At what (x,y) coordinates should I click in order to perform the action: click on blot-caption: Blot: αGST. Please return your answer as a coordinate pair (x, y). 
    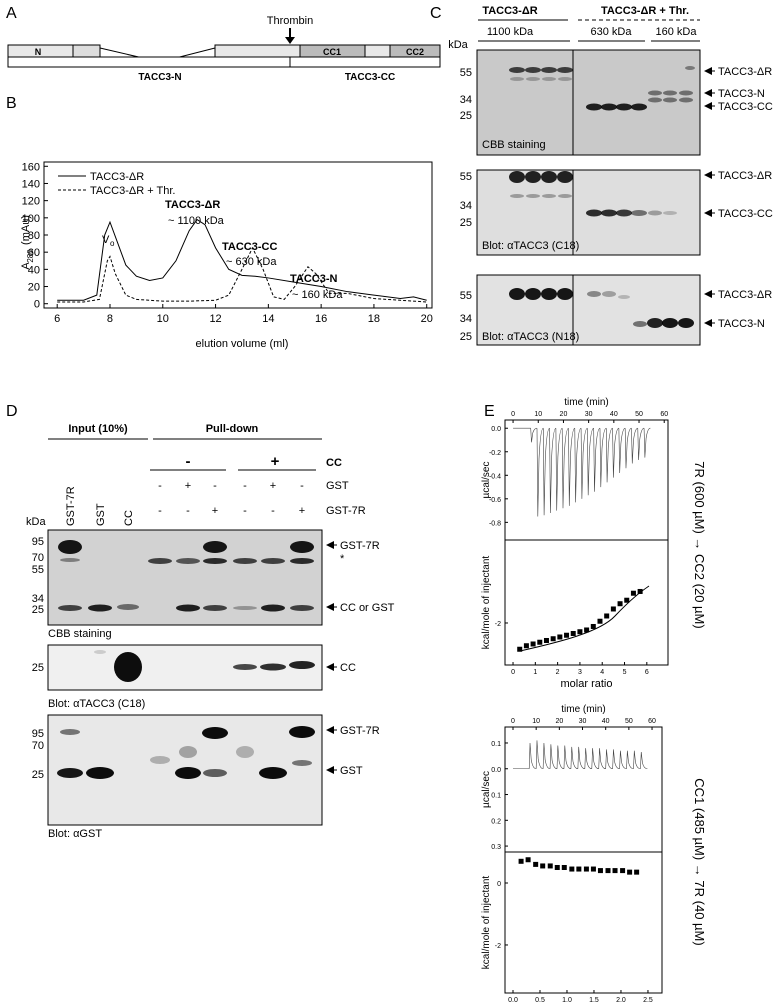
    Looking at the image, I should click on (75, 834).